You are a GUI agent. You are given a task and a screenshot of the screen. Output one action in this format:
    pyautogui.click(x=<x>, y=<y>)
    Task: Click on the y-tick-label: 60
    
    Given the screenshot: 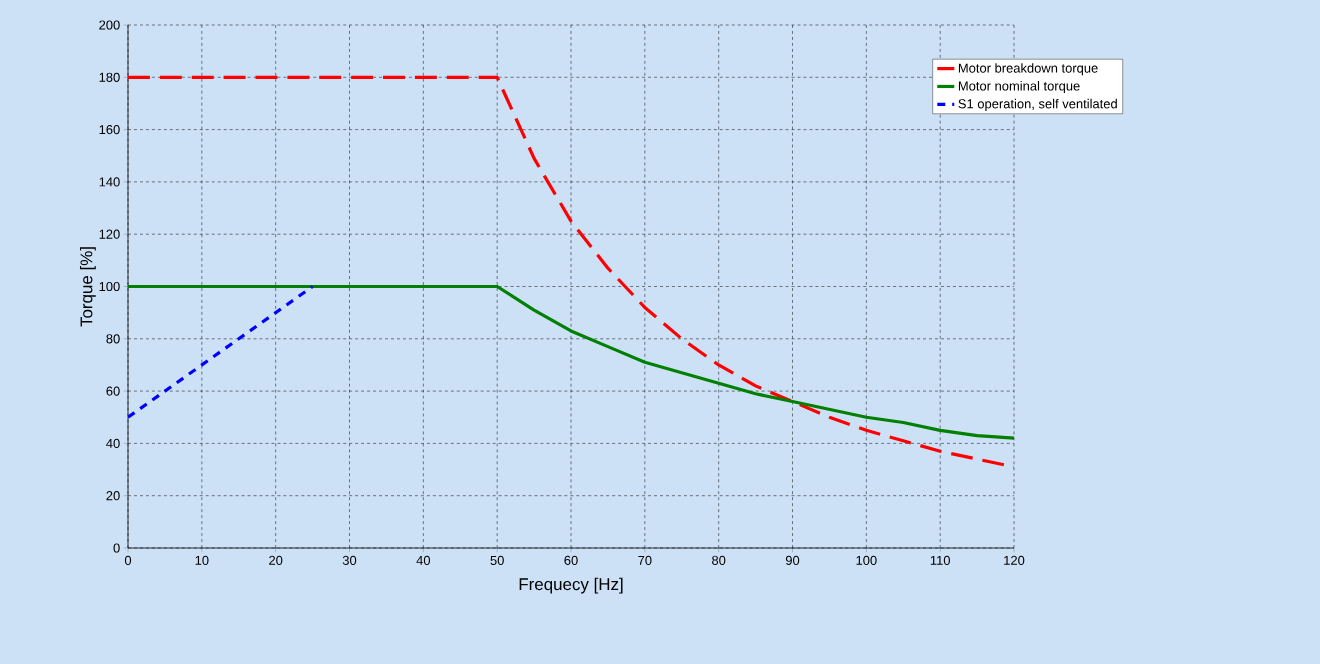 What is the action you would take?
    pyautogui.click(x=113, y=391)
    